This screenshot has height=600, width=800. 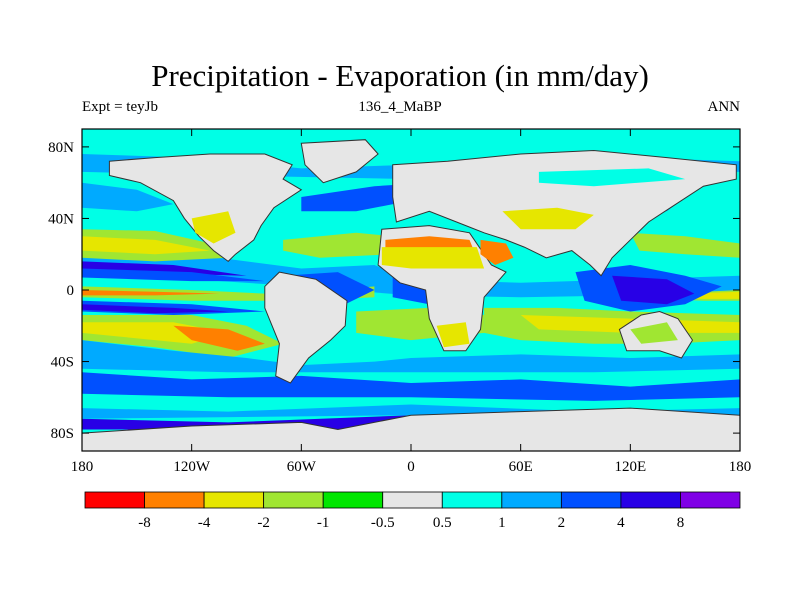 What do you see at coordinates (411, 467) in the screenshot?
I see `x-tick-label: 0` at bounding box center [411, 467].